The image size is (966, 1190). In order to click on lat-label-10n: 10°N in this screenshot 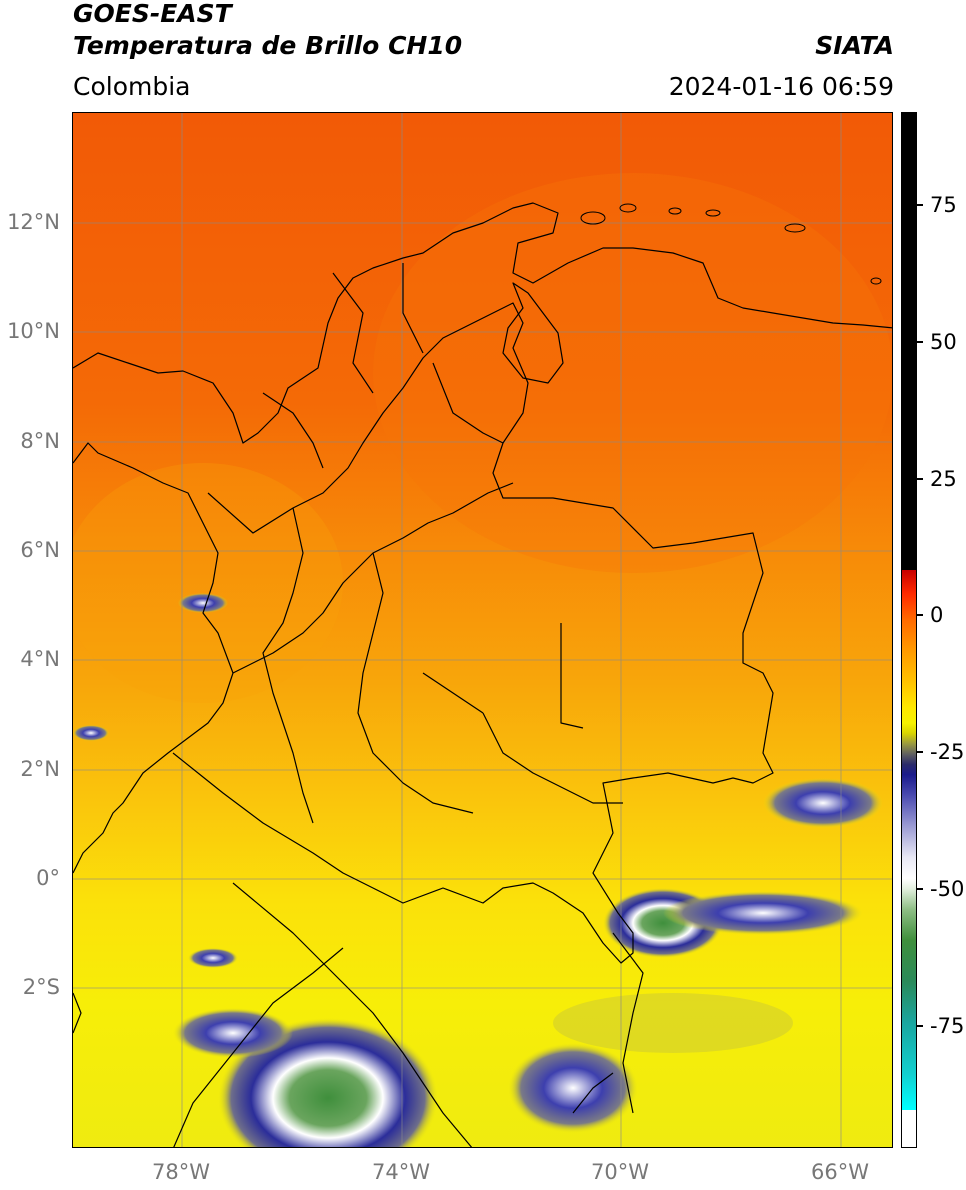, I will do `click(33, 331)`.